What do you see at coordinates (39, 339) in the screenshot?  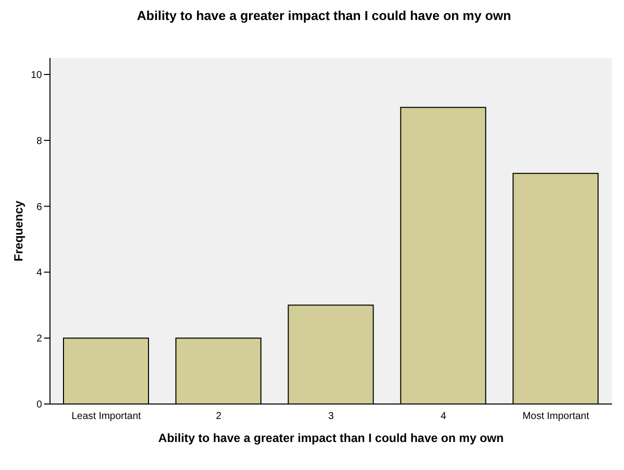 I see `y-tick-label: 2` at bounding box center [39, 339].